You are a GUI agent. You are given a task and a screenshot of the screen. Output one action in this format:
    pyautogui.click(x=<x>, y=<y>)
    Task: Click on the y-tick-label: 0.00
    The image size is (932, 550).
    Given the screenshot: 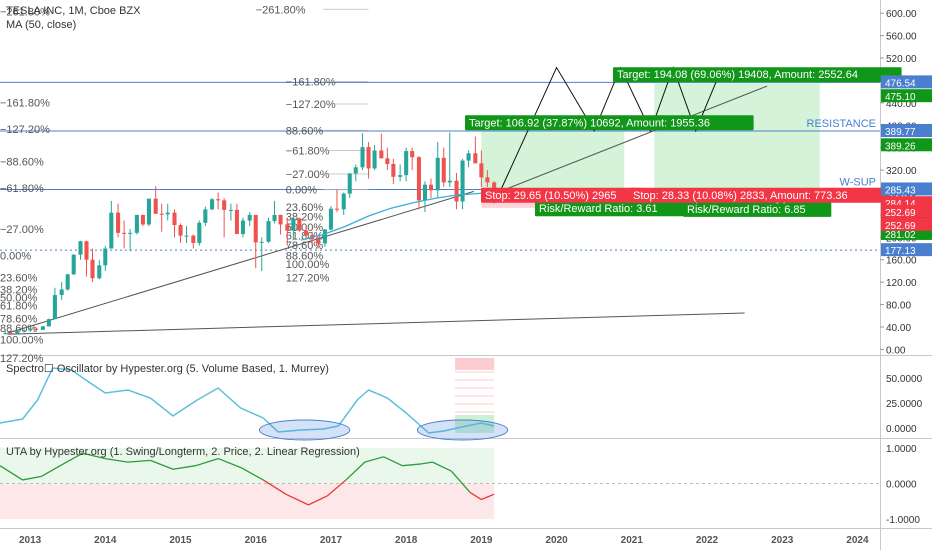 What is the action you would take?
    pyautogui.click(x=896, y=350)
    